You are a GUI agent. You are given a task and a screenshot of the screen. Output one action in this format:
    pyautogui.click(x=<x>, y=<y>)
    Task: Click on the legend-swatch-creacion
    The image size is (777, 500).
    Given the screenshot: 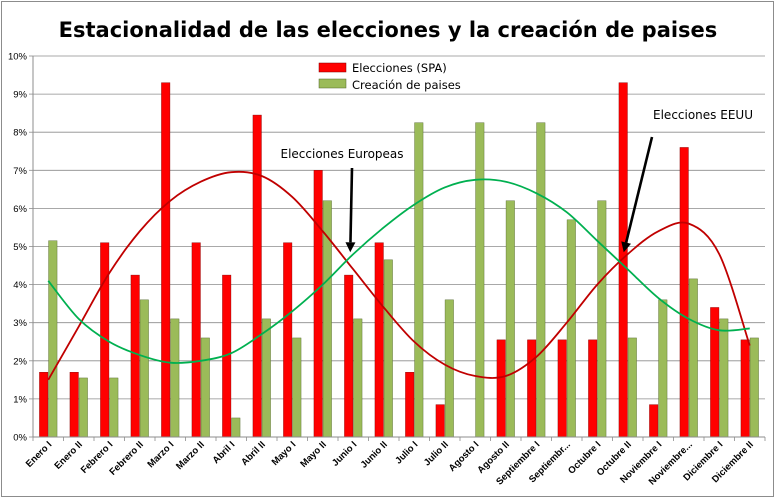 What is the action you would take?
    pyautogui.click(x=332, y=83)
    